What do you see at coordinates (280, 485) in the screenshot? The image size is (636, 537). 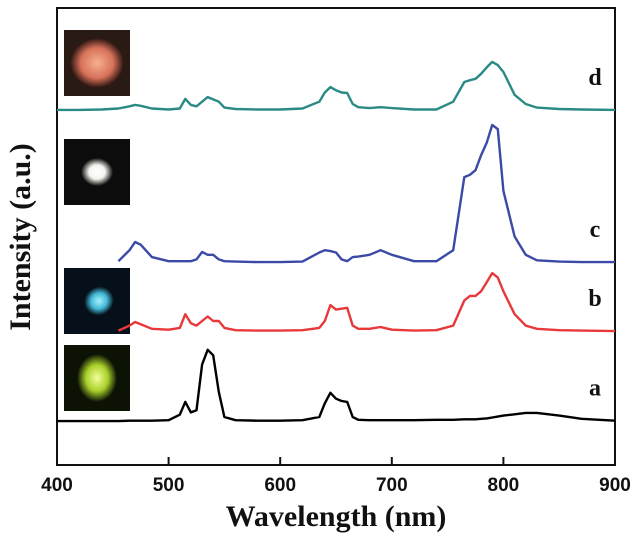 I see `x-tick-label: 600` at bounding box center [280, 485].